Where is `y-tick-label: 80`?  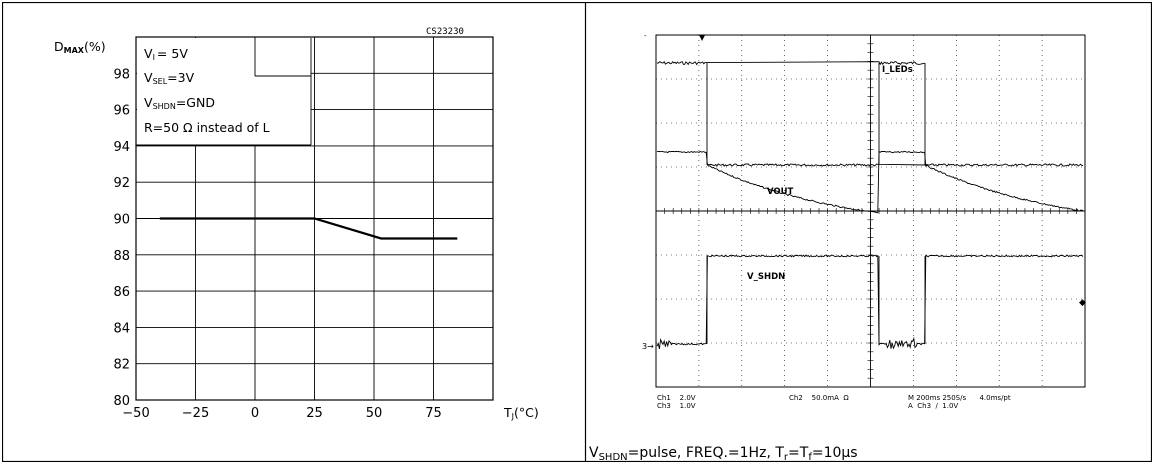 y-tick-label: 80 is located at coordinates (121, 401).